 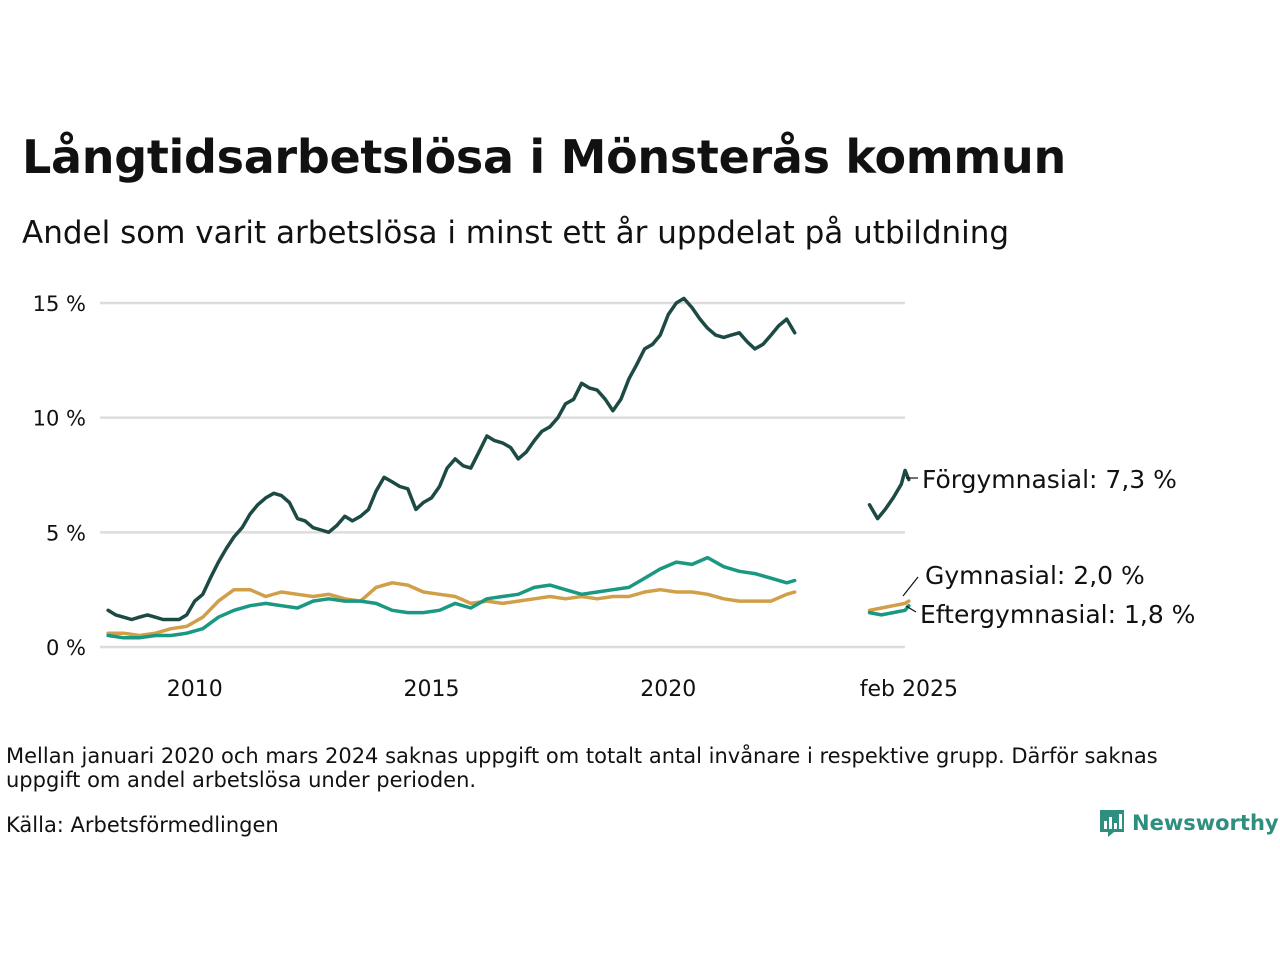 What do you see at coordinates (59, 476) in the screenshot?
I see `y-axis-ticks: 0 % 5 % 10 % 15 %` at bounding box center [59, 476].